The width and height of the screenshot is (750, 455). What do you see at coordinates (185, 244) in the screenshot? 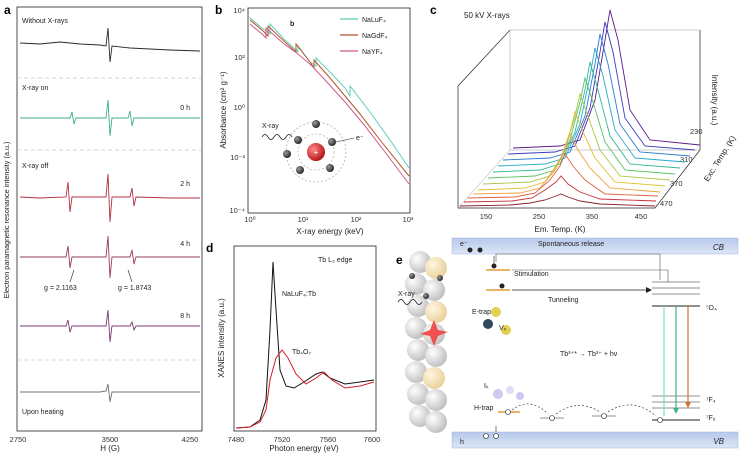
I see `trace-time-4h: 4 h` at bounding box center [185, 244].